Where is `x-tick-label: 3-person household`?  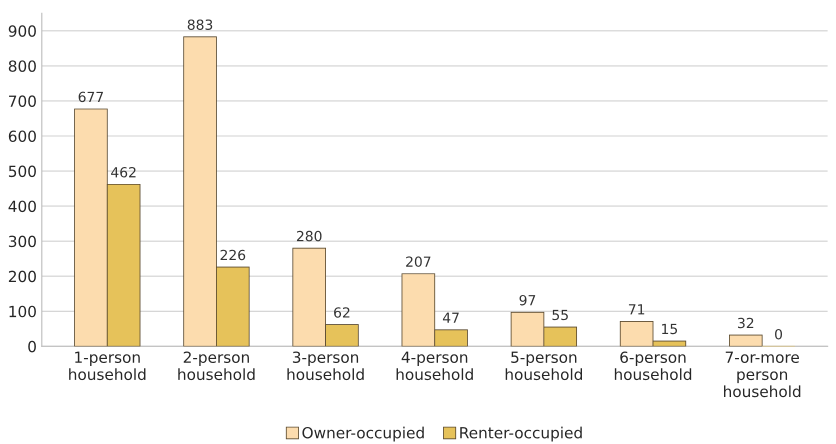 x-tick-label: 3-person household is located at coordinates (325, 365).